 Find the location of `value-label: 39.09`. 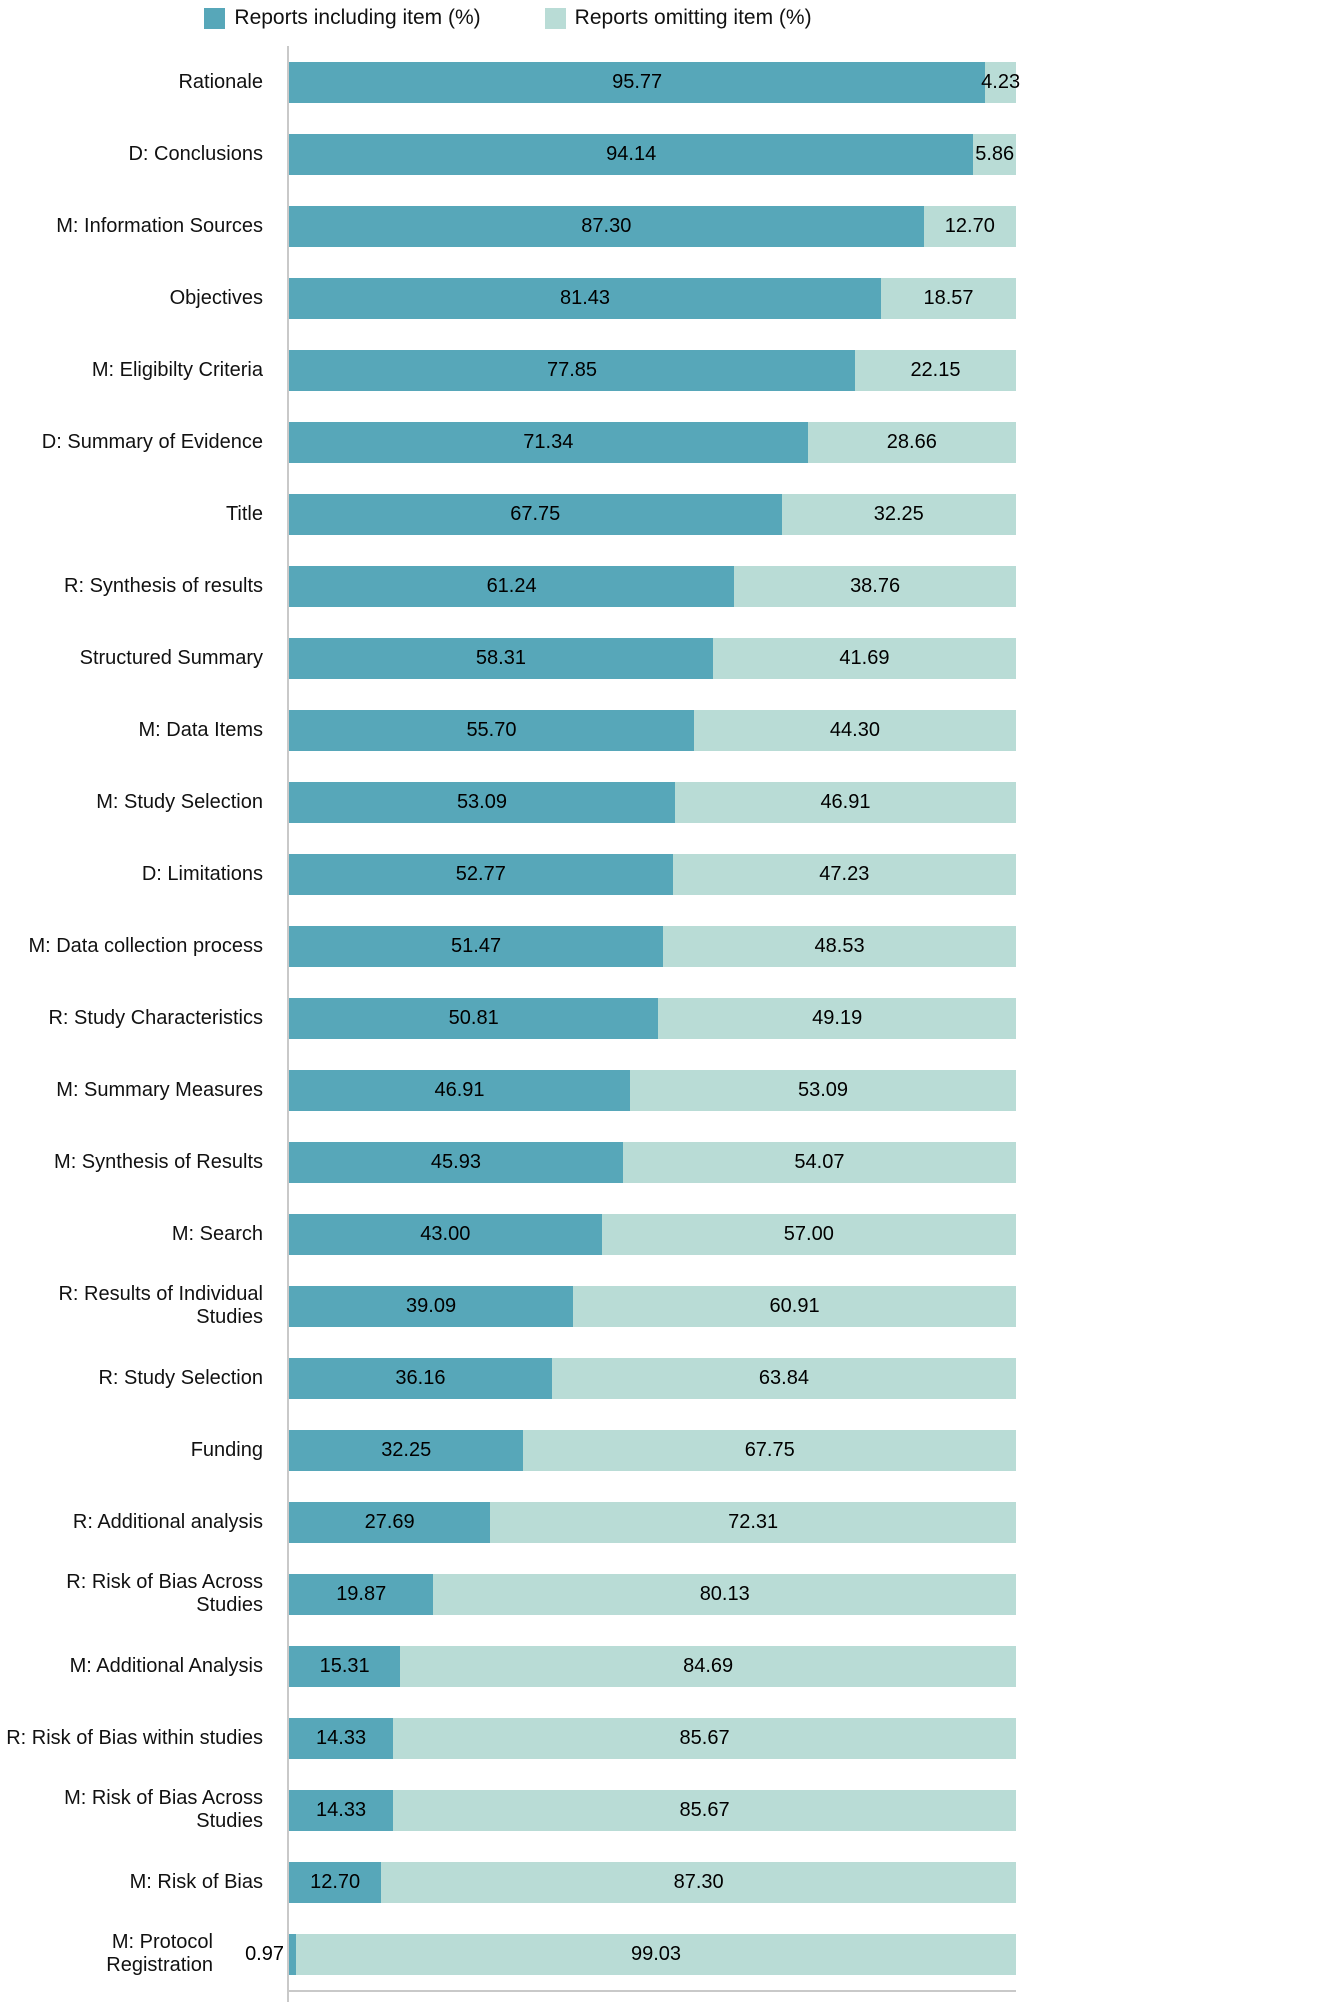

value-label: 39.09 is located at coordinates (431, 1305).